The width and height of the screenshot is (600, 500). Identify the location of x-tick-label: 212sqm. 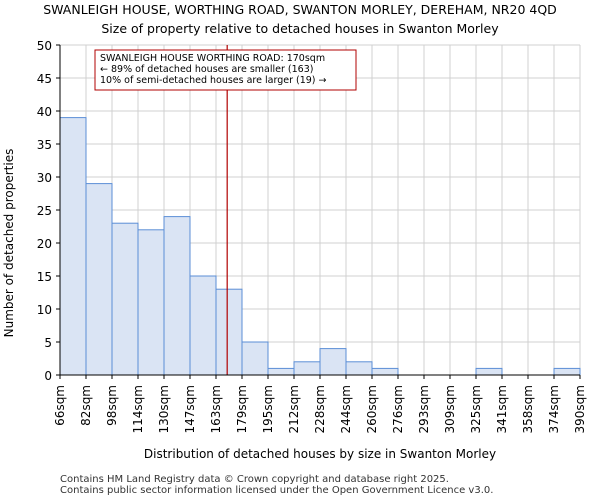
(294, 409).